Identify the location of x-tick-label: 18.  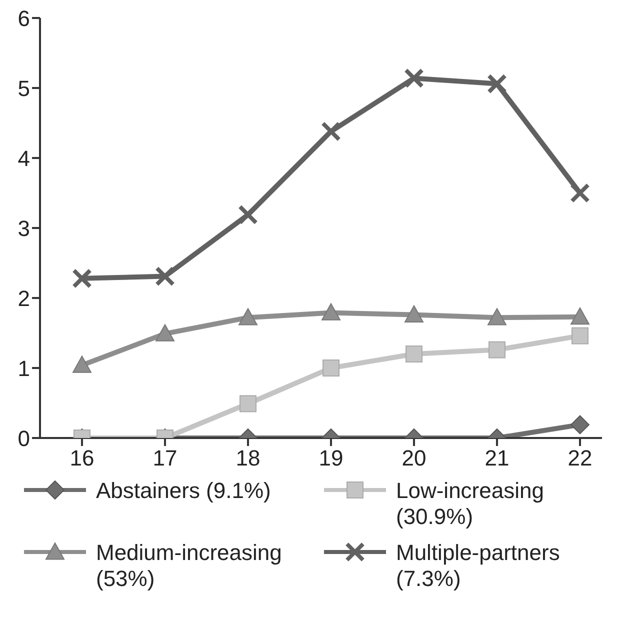
(248, 458).